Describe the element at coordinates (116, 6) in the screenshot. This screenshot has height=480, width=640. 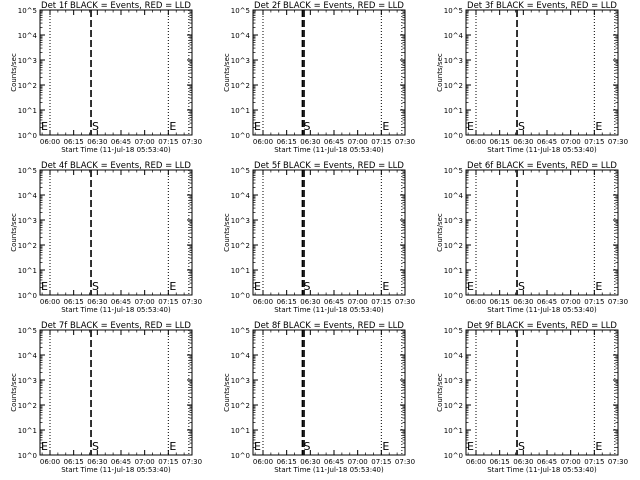
I see `chart-title: Det 1f BLACK = Events, RED = LLD` at that location.